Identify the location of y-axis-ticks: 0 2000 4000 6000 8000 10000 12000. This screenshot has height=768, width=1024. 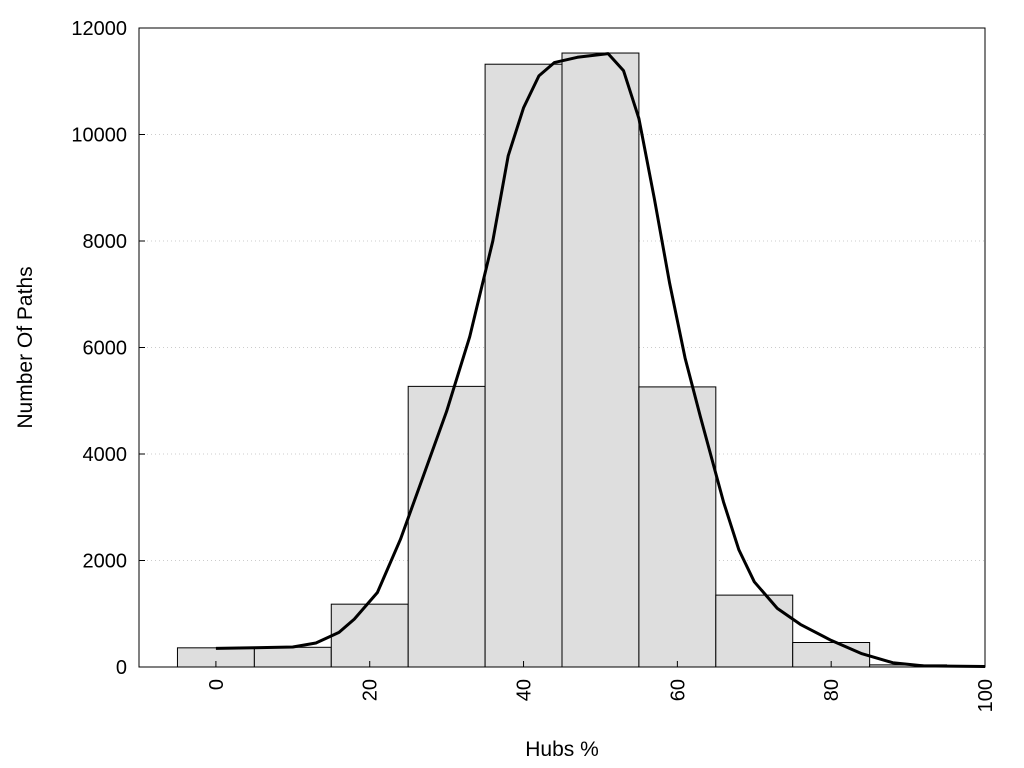
(108, 348).